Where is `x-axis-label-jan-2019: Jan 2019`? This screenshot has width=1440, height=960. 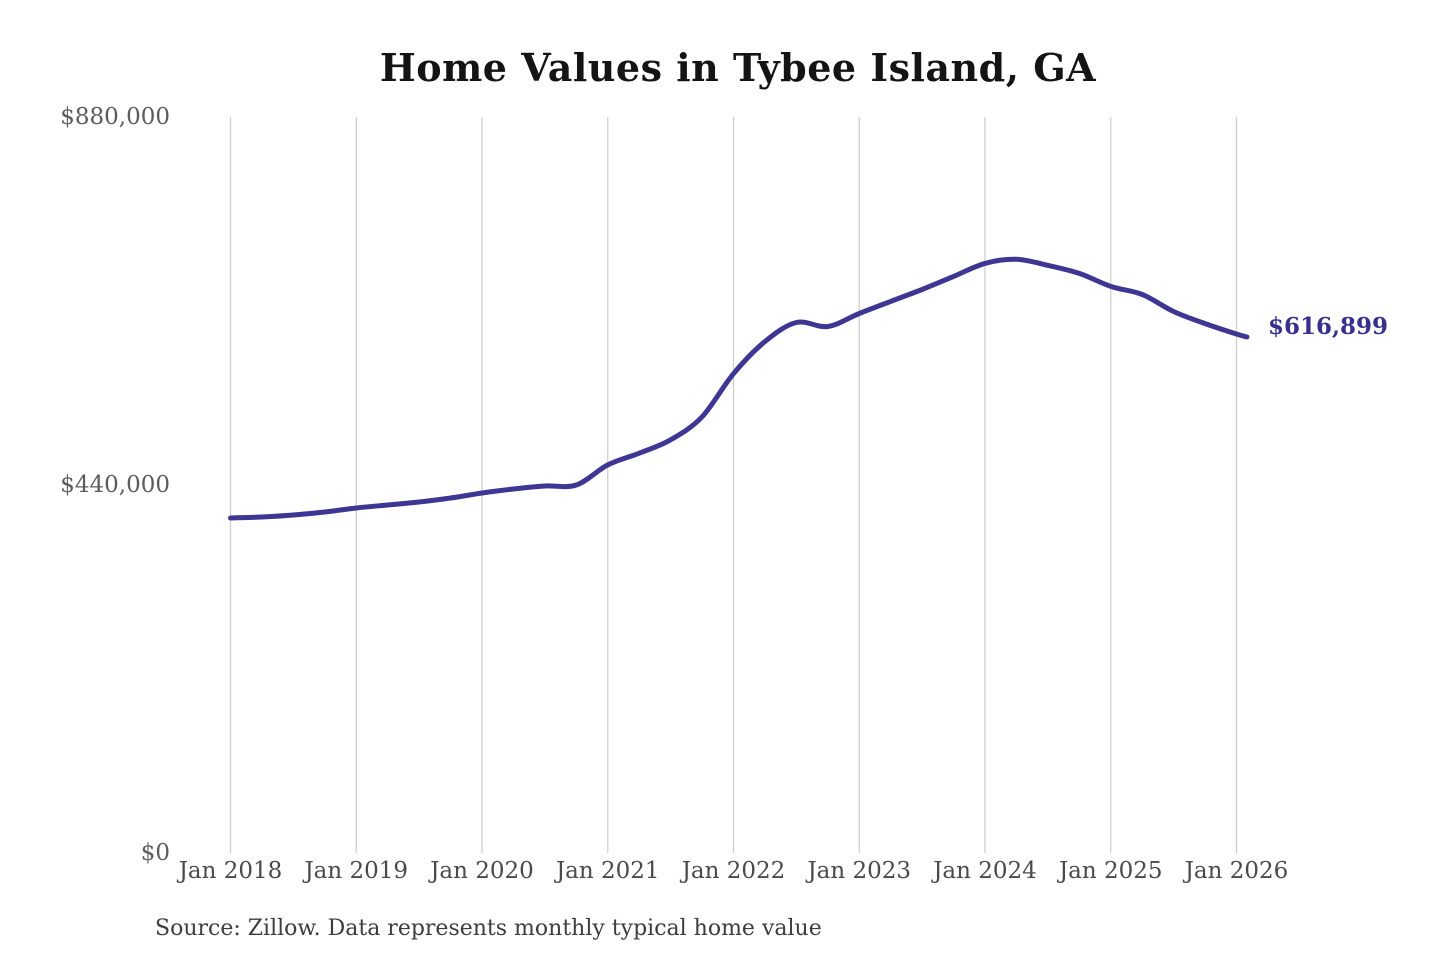 x-axis-label-jan-2019: Jan 2019 is located at coordinates (356, 871).